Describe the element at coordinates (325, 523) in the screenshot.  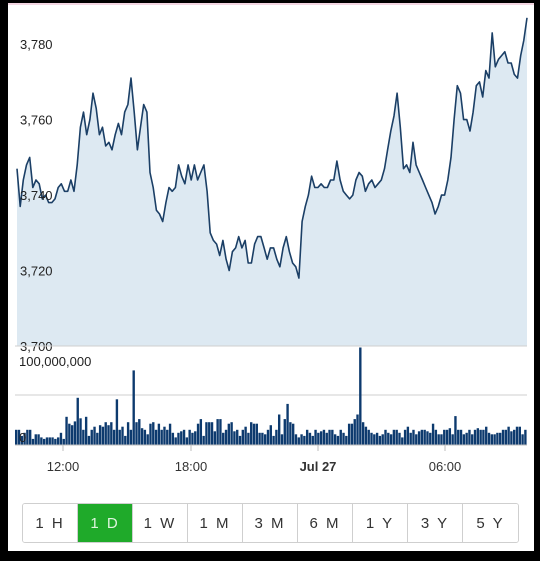
I see `range-button-6m: 6 M` at that location.